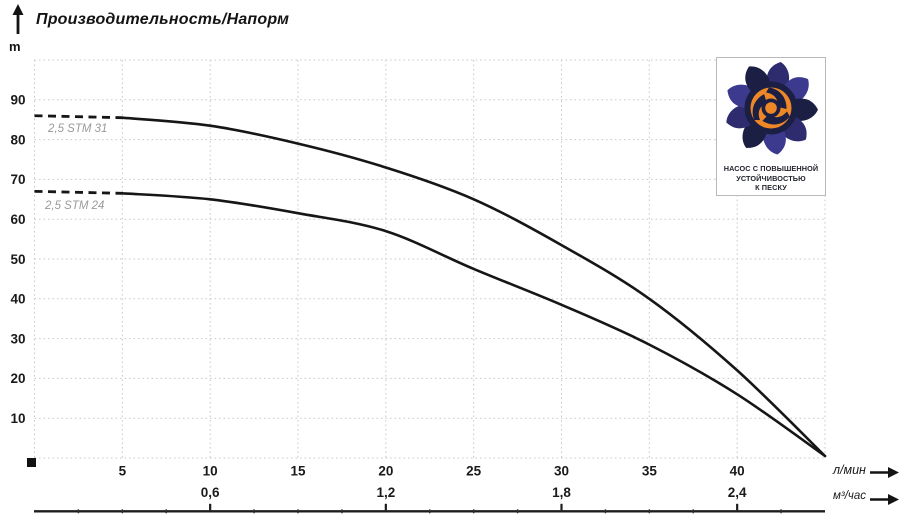 This screenshot has height=529, width=910. I want to click on x-tick-label-m3h: 1,8, so click(561, 492).